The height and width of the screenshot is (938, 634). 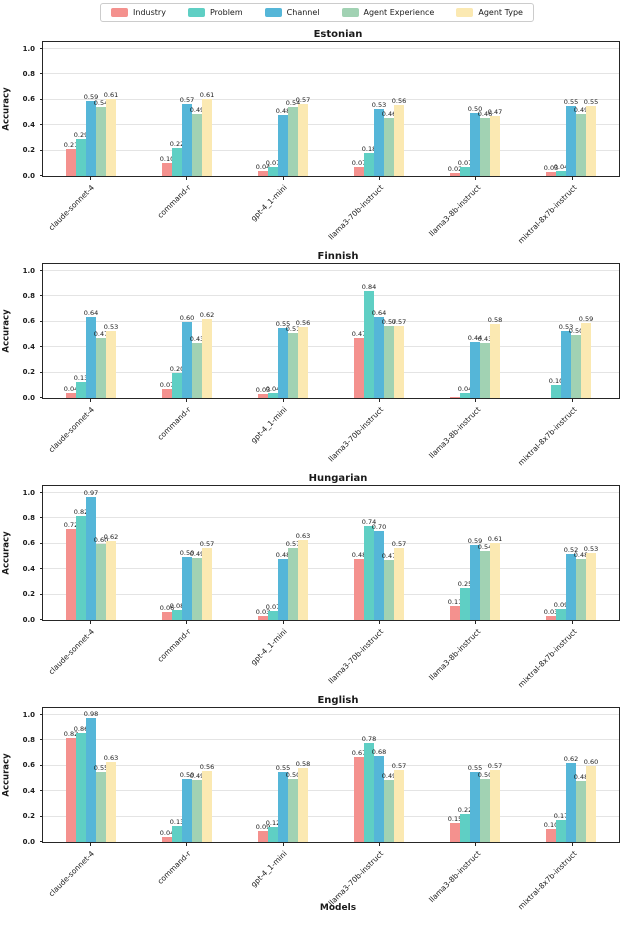 I want to click on bar-value-label: 0.61, so click(x=207, y=94).